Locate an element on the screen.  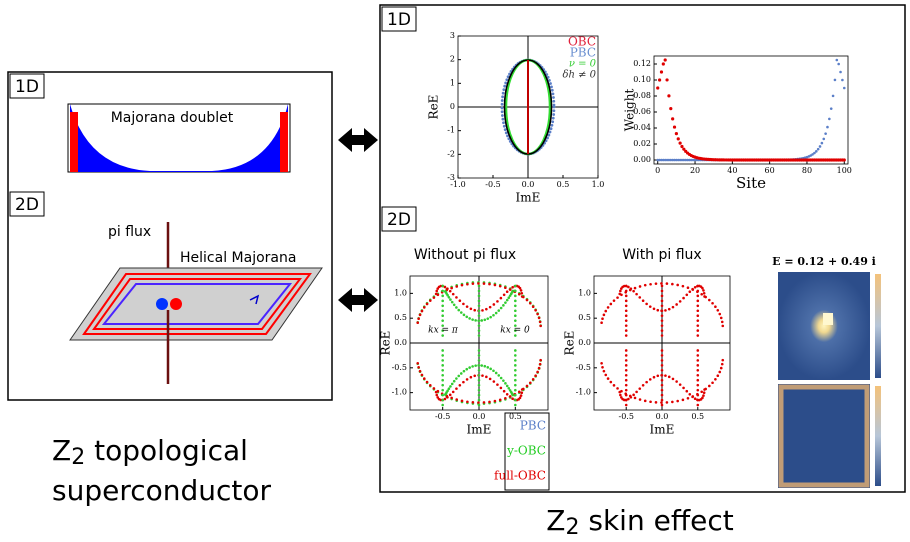
x-tick-label: 0.5 is located at coordinates (563, 184).